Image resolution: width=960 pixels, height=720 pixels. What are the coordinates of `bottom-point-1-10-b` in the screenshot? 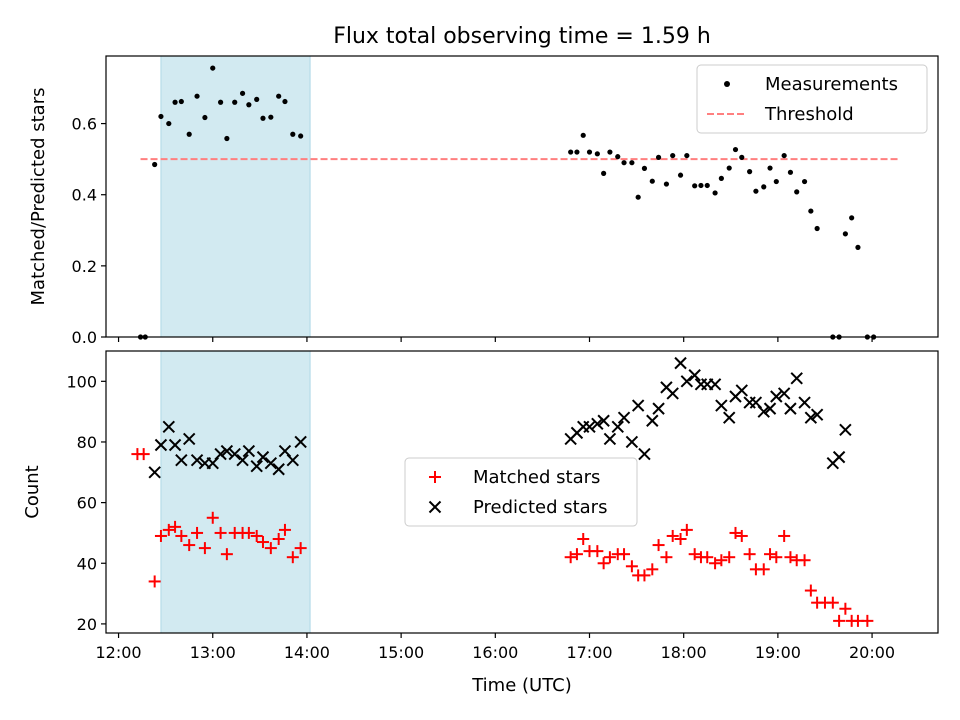 It's located at (227, 451).